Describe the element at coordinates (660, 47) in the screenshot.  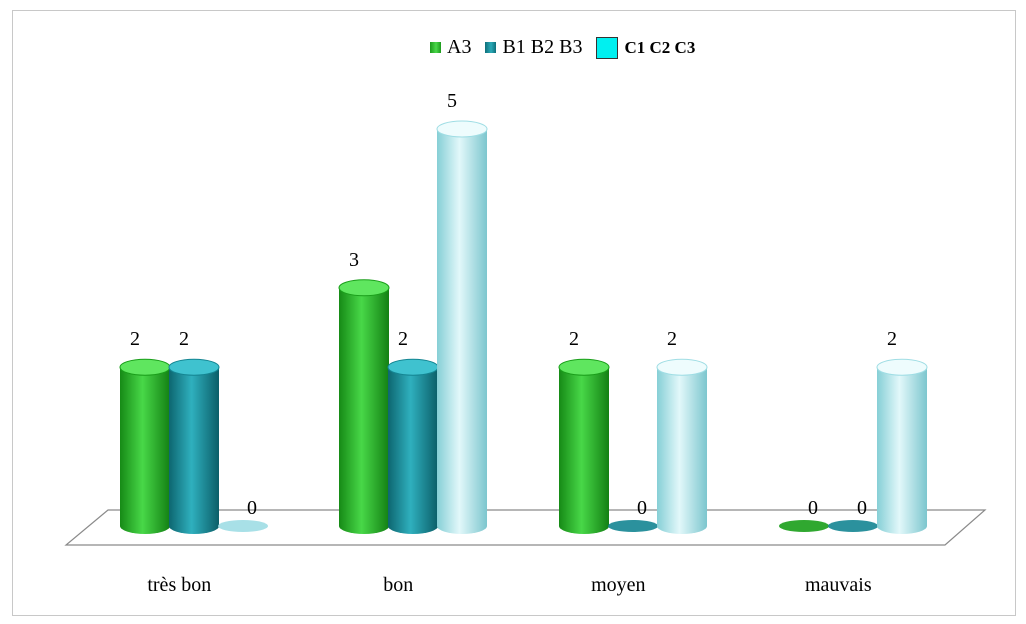
I see `legend-label-c: C1 C2 C3` at that location.